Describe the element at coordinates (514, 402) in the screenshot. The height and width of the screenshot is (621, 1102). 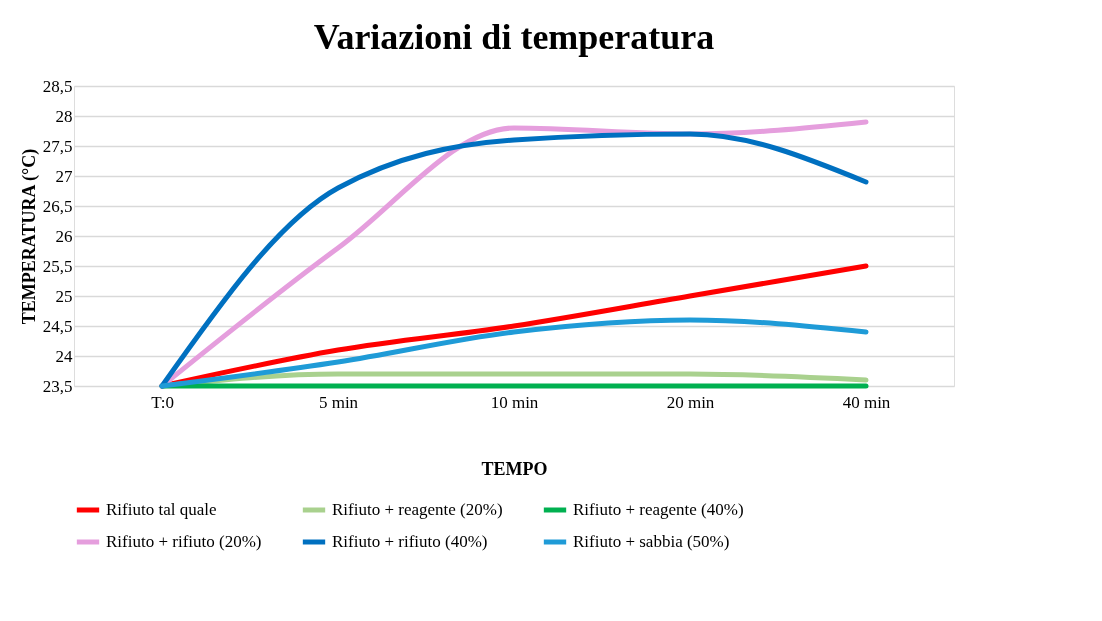
I see `x-tick-label: 10 min` at that location.